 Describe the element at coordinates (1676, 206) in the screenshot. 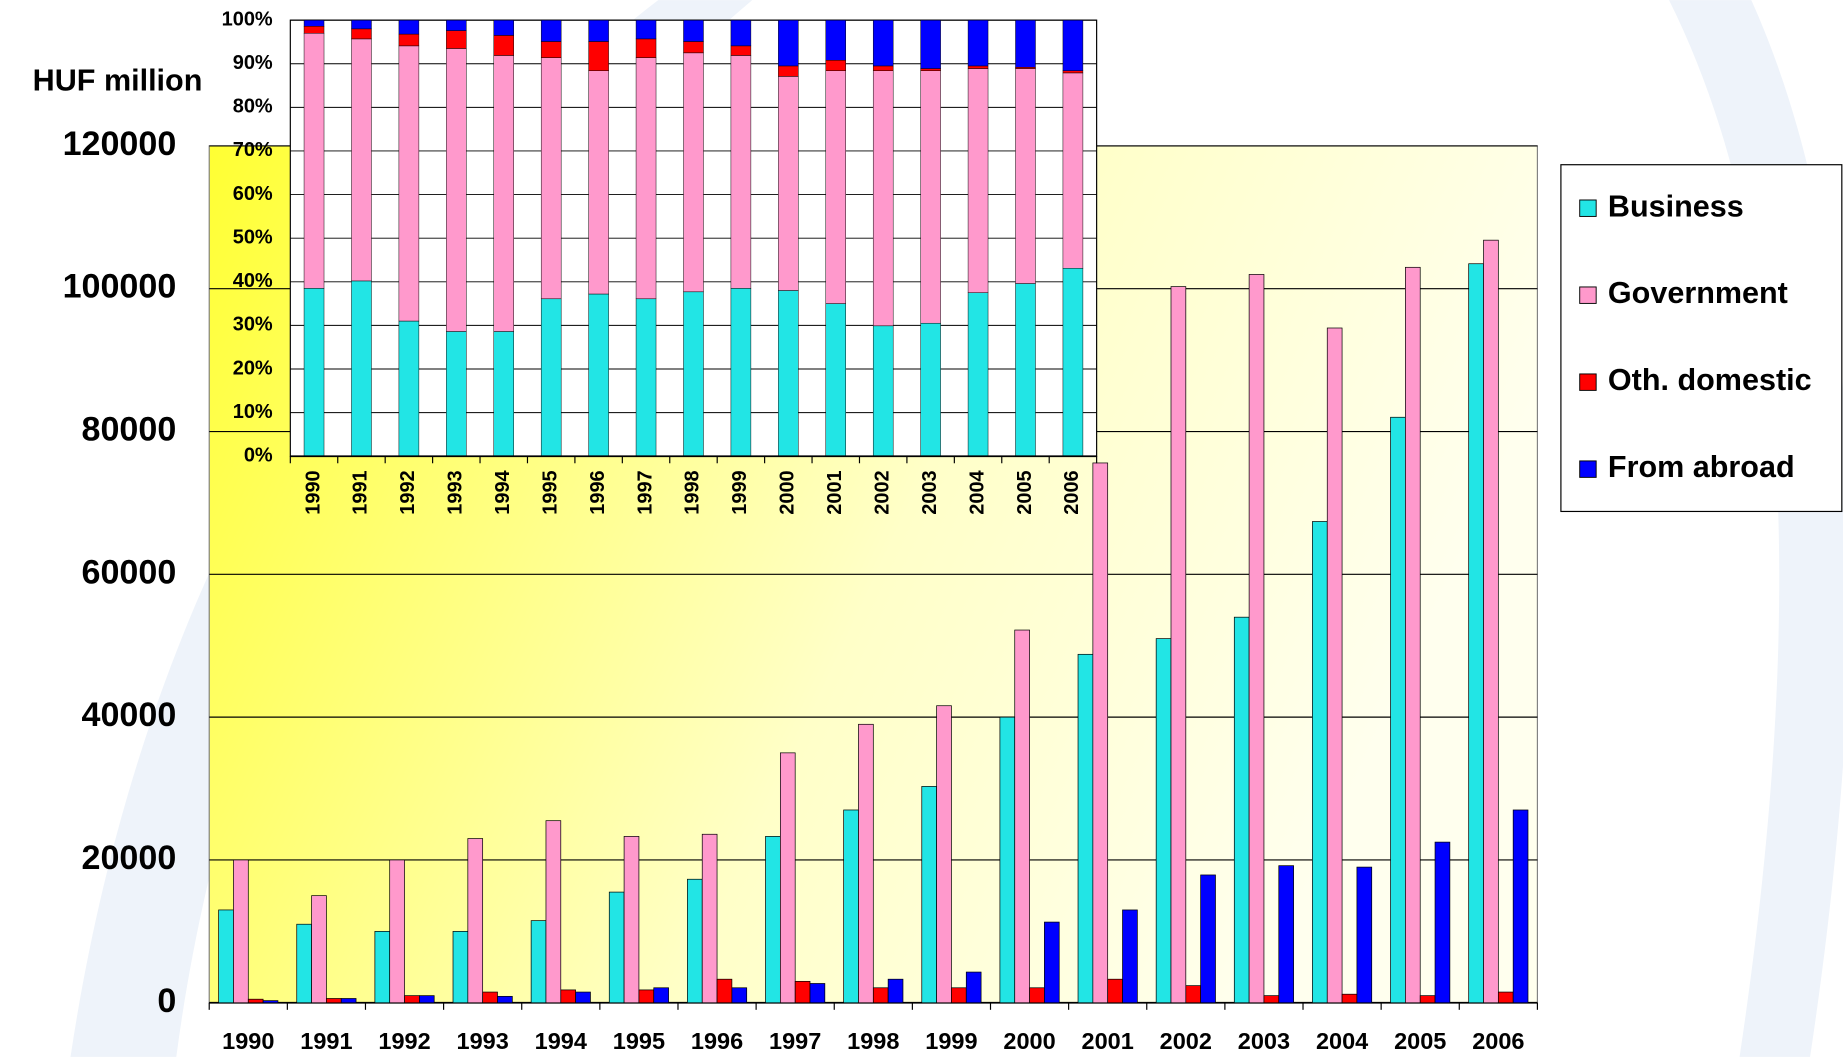

I see `legend-label: Business` at that location.